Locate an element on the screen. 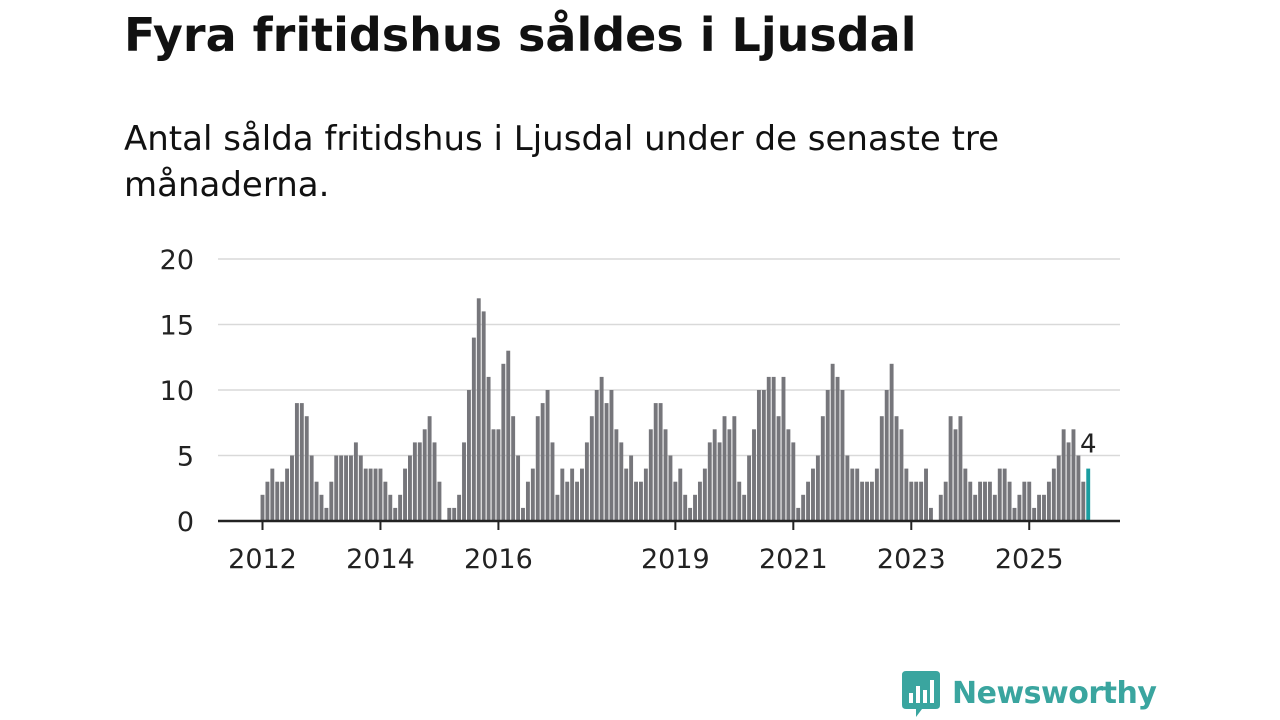 The image size is (1280, 720). x-tick-label: 2014 is located at coordinates (380, 559).